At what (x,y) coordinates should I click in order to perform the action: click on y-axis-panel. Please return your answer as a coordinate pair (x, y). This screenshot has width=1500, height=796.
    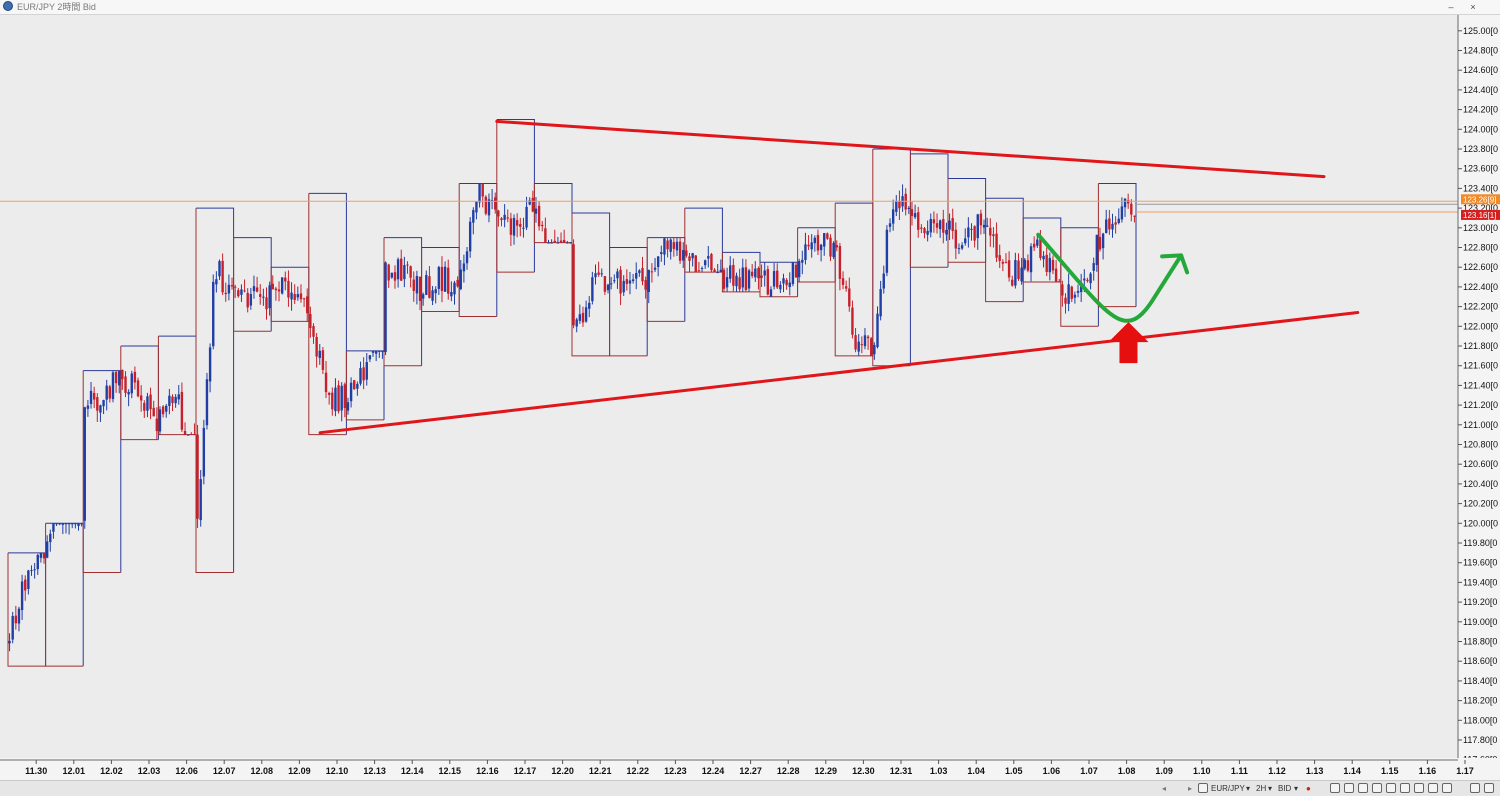
    Looking at the image, I should click on (1479, 387).